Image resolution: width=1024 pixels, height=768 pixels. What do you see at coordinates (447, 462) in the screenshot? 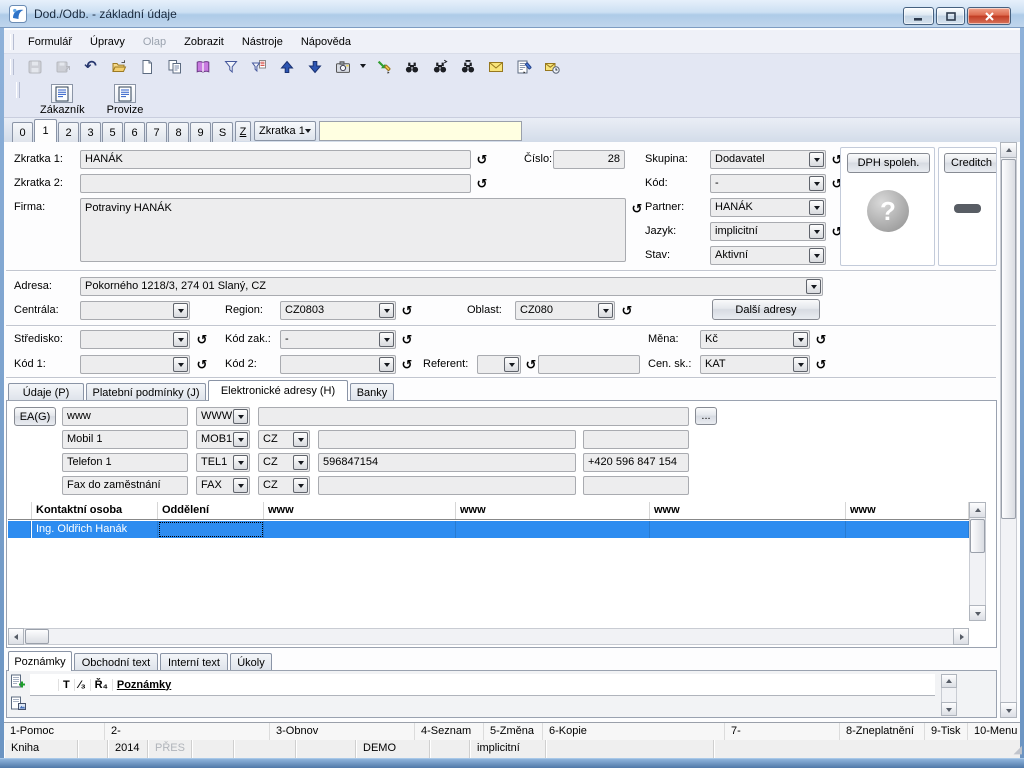
I see `ea-row3-value: 596847154` at bounding box center [447, 462].